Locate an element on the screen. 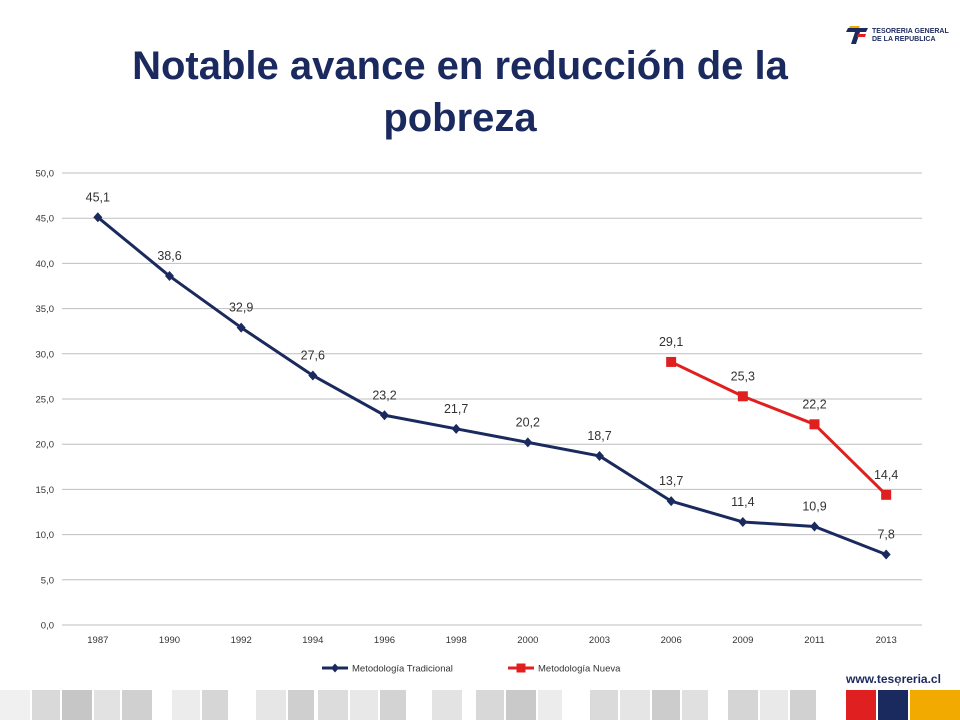  x-tick-label: 1994 is located at coordinates (312, 640).